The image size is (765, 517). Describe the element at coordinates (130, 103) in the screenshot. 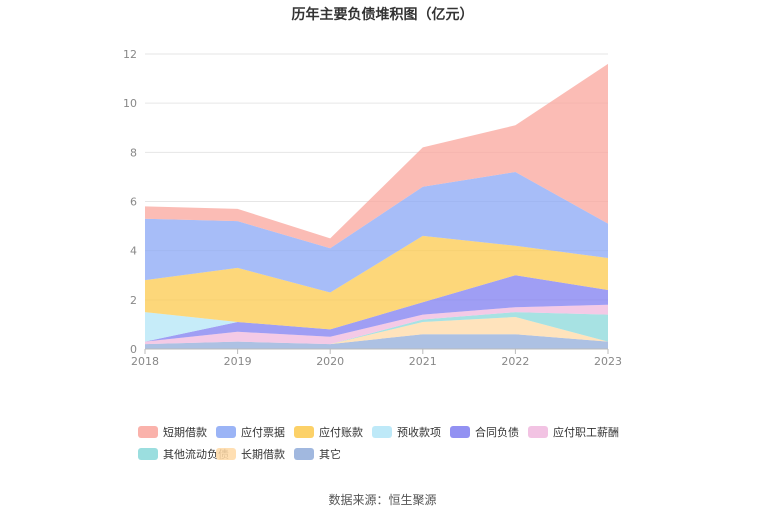

I see `y-tick-label: 10` at that location.